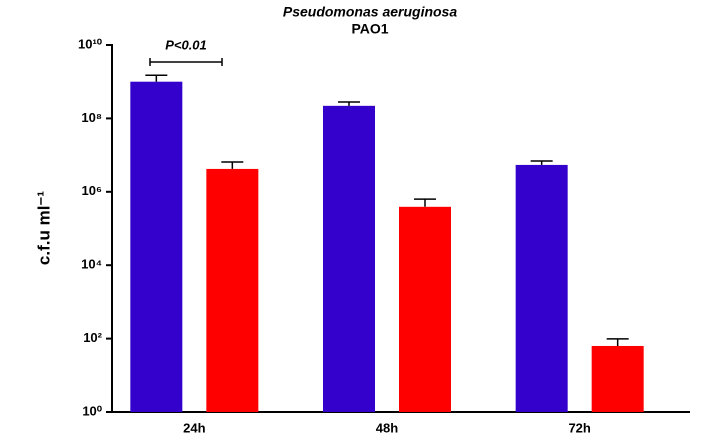 Image resolution: width=727 pixels, height=440 pixels. Describe the element at coordinates (194, 427) in the screenshot. I see `x-tick-label: 24h` at that location.